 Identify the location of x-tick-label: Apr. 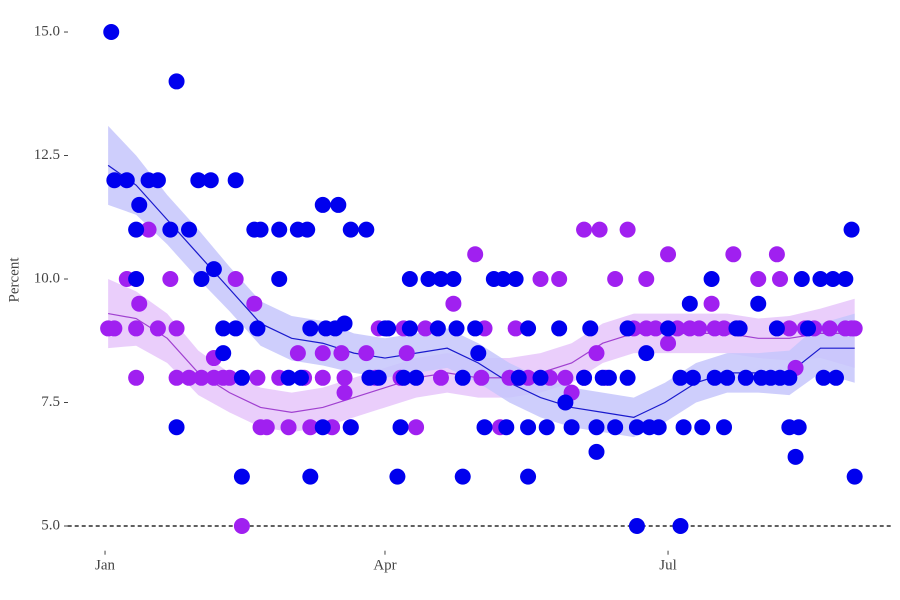
(384, 565).